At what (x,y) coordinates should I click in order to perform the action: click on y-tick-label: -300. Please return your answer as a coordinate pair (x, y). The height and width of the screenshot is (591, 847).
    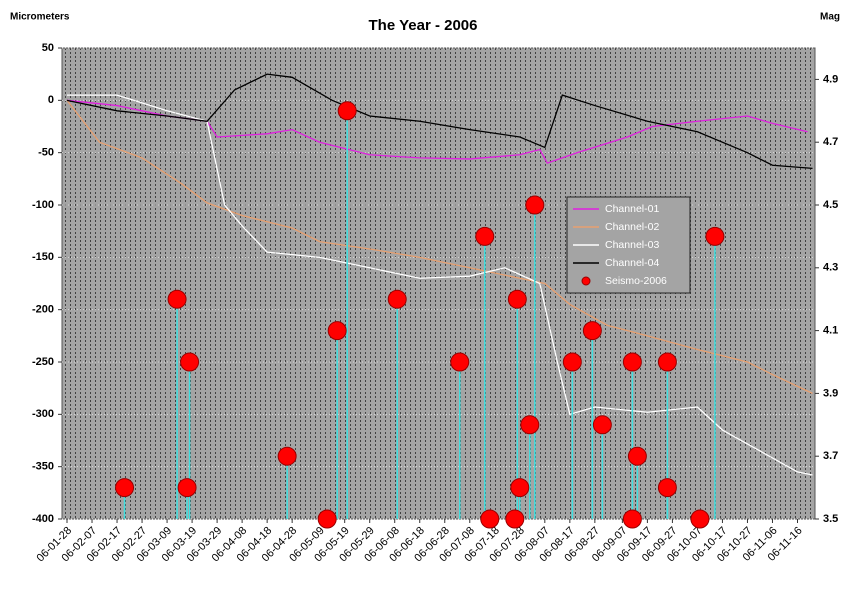
    Looking at the image, I should click on (43, 414).